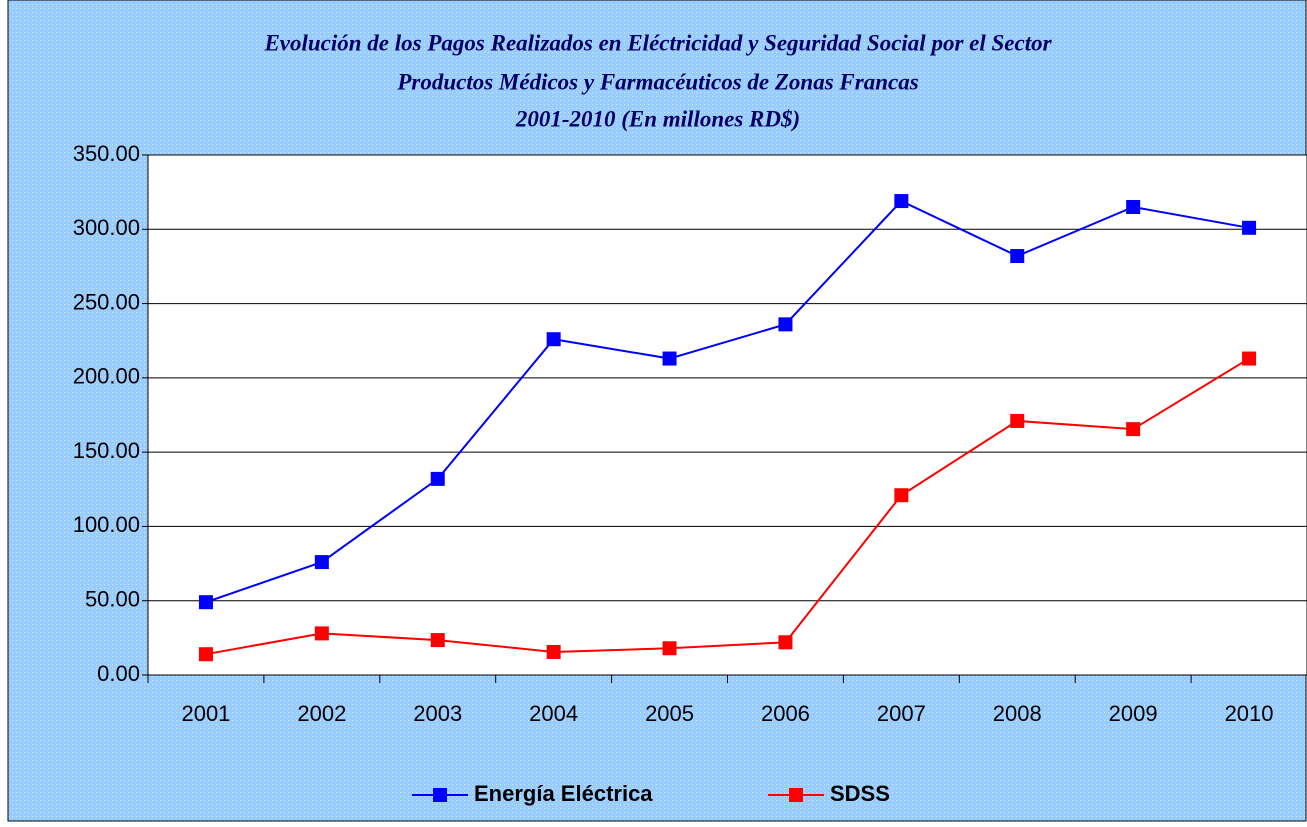  I want to click on x-tick-label: 2005, so click(669, 713).